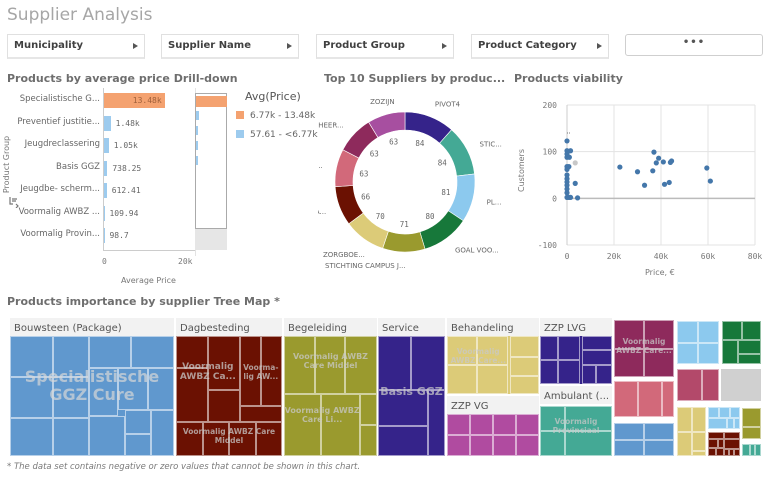 The height and width of the screenshot is (479, 768). Describe the element at coordinates (385, 46) in the screenshot. I see `filter-product-group: Product Group` at that location.